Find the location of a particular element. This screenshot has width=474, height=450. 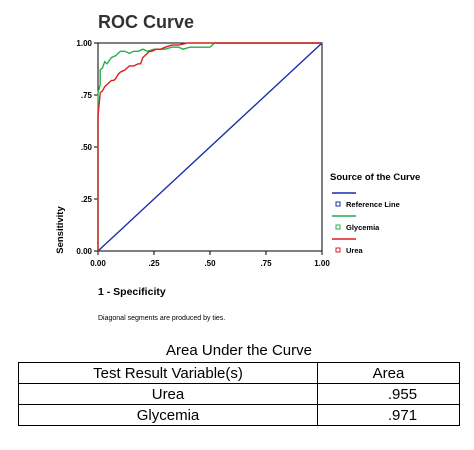

table-row: Glycemia .971 is located at coordinates (239, 415).